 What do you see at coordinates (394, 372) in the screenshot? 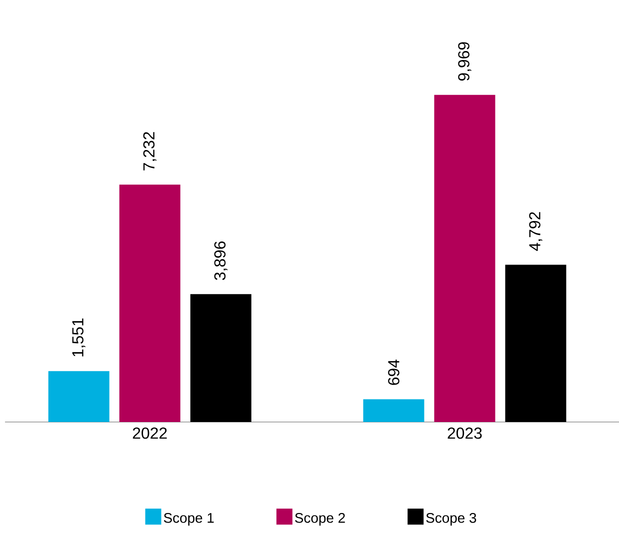
I see `data-label: 694` at bounding box center [394, 372].